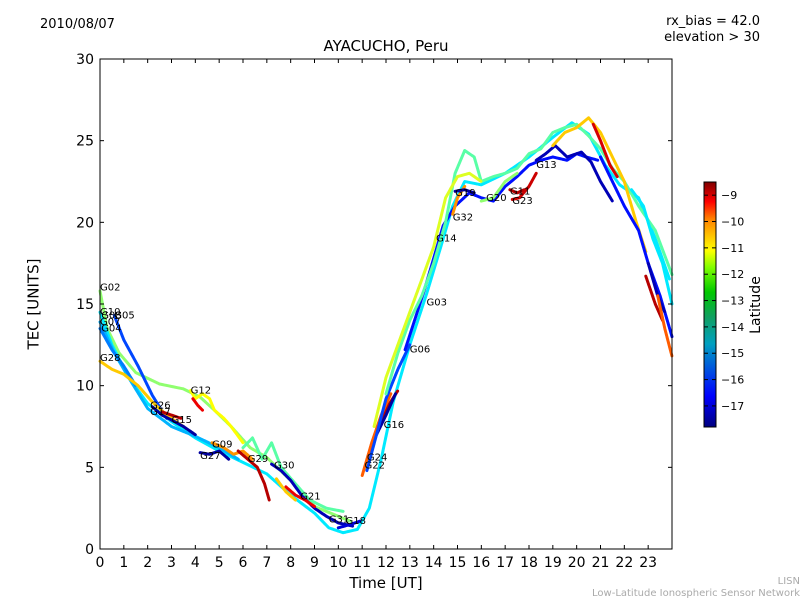 This screenshot has width=800, height=600. Describe the element at coordinates (89, 468) in the screenshot. I see `y-tick-label: 5` at that location.